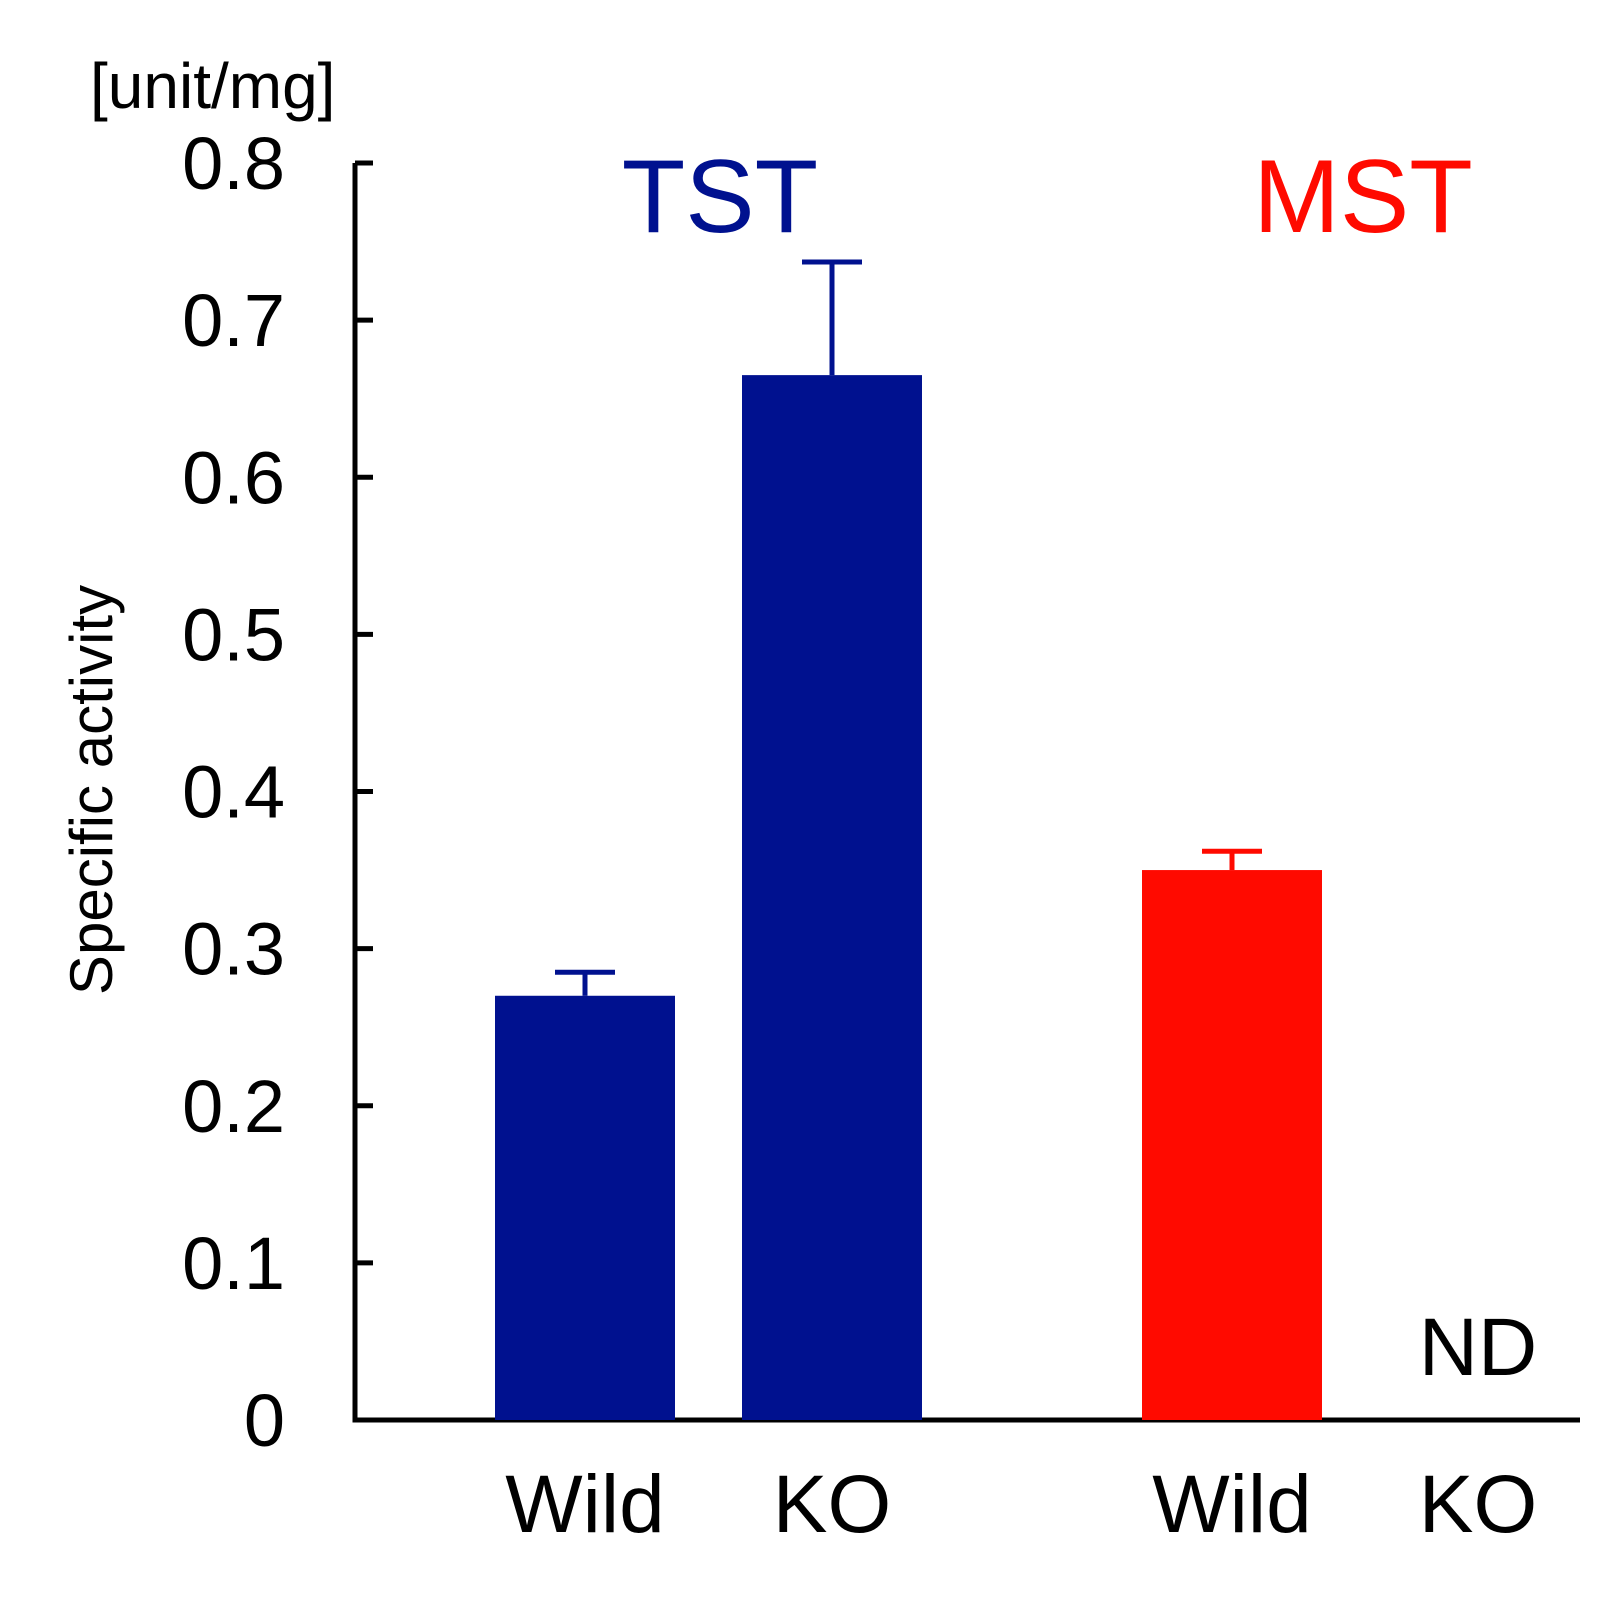  Describe the element at coordinates (212, 86) in the screenshot. I see `unit-label: [unit/mg]` at that location.